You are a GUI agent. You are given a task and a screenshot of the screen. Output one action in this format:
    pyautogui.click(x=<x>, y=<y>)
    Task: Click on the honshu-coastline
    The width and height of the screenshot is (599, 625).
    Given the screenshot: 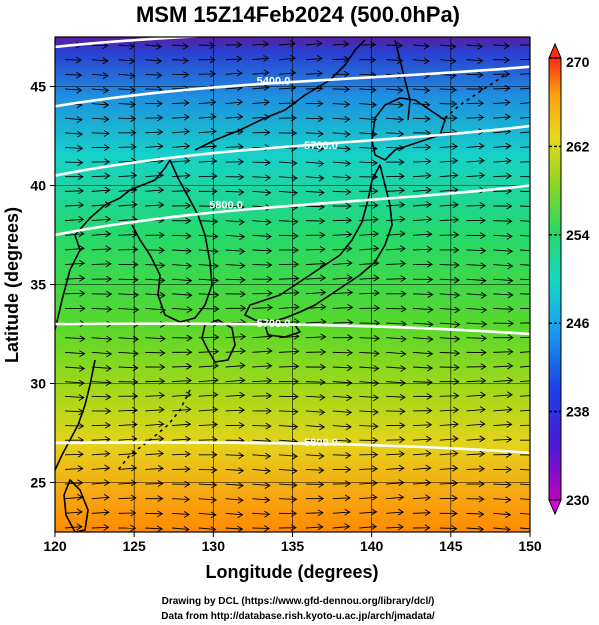 What is the action you would take?
    pyautogui.click(x=318, y=243)
    